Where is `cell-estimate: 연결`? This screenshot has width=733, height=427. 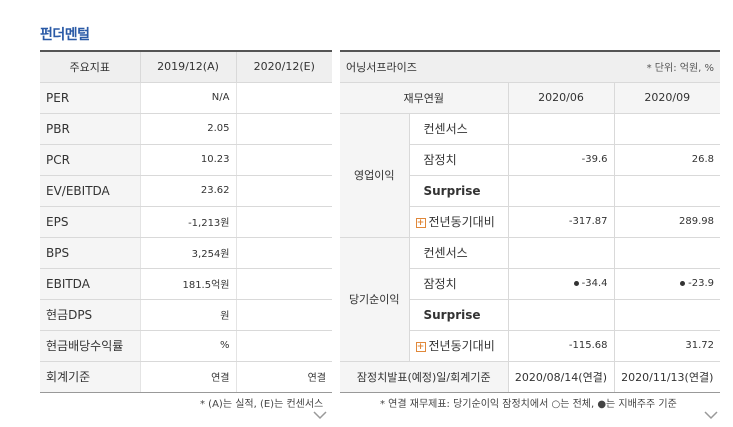 cell-estimate: 연결 is located at coordinates (283, 377).